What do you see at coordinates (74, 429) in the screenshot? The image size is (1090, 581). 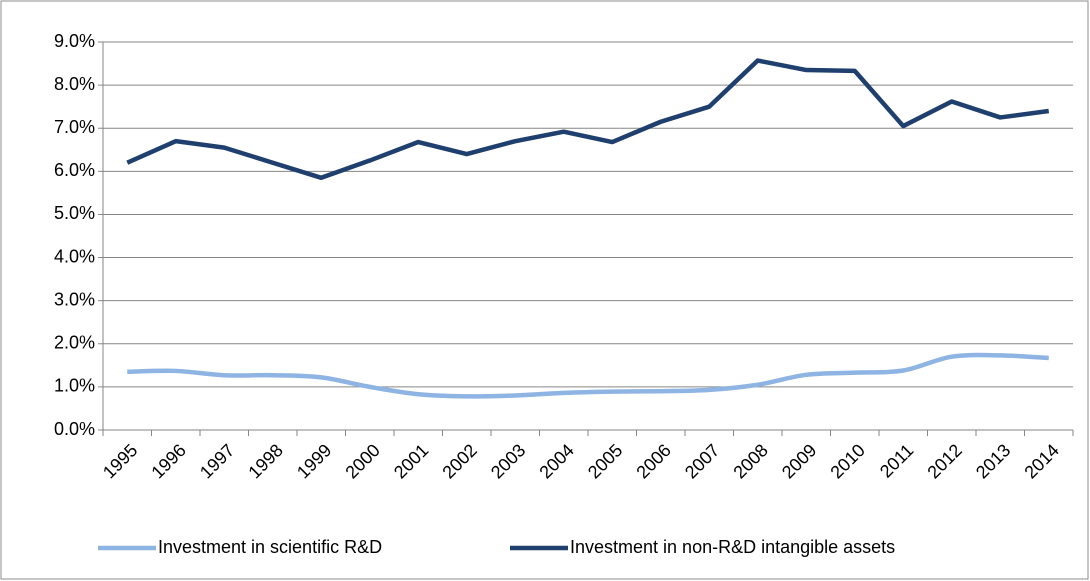 I see `y-tick-label: 0.0%` at bounding box center [74, 429].